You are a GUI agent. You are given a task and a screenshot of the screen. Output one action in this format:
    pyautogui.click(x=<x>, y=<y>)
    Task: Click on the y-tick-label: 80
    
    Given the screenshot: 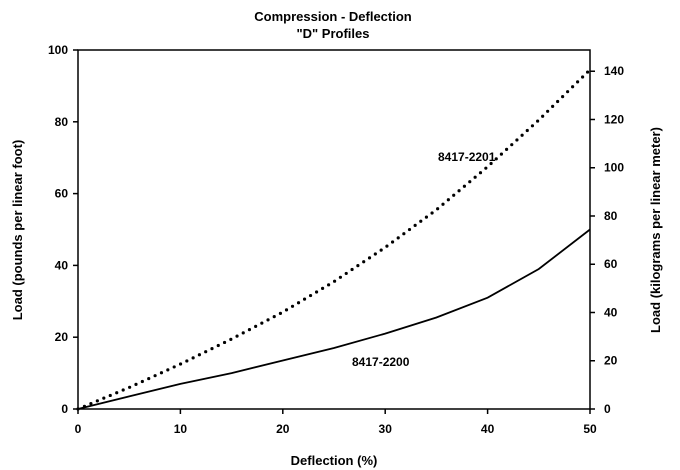 What is the action you would take?
    pyautogui.click(x=62, y=122)
    